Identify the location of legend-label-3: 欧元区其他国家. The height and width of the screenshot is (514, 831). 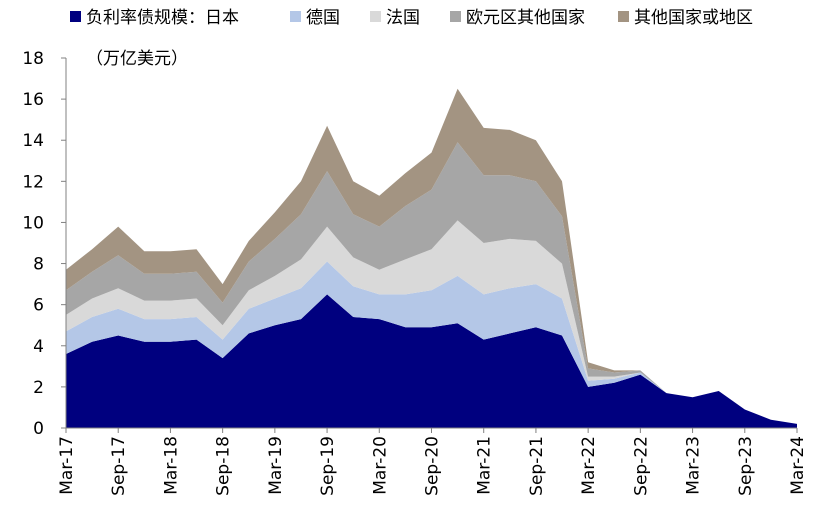
(525, 18).